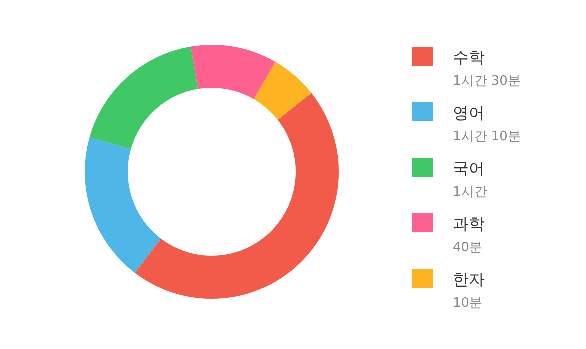  I want to click on legend-label: 수학, so click(469, 57).